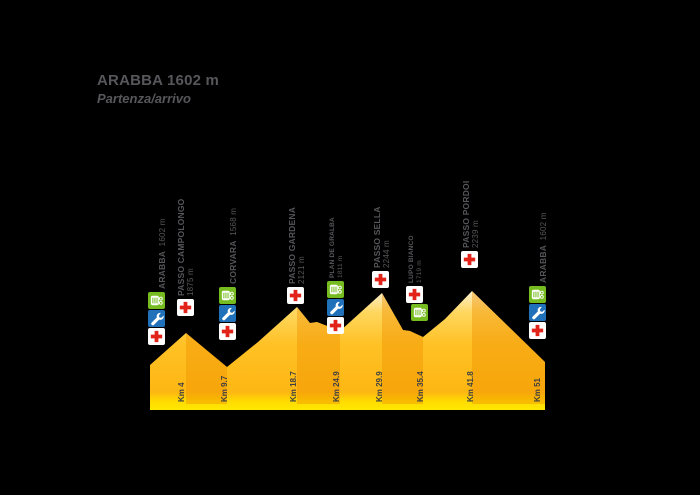  I want to click on waypoint-label-passo-pordoi: PASSO PORDOI 2239 m, so click(470, 214).